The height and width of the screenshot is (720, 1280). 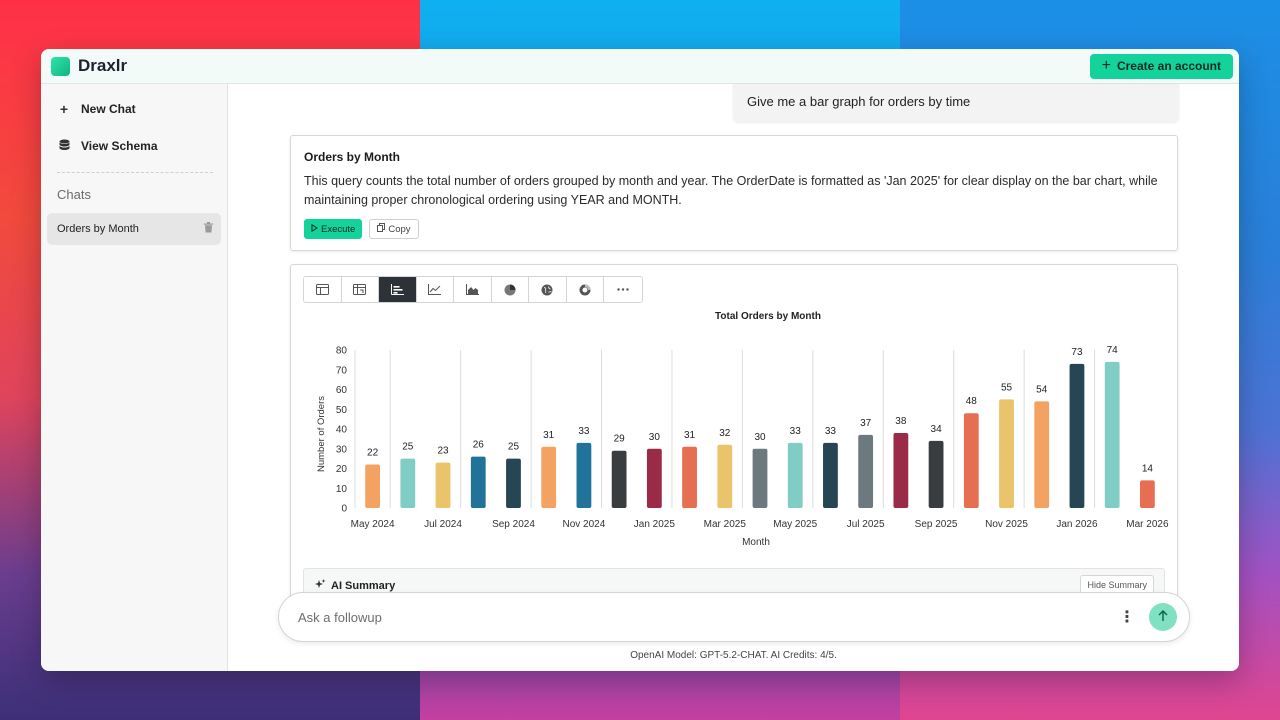 What do you see at coordinates (338, 229) in the screenshot?
I see `execute-label: Execute` at bounding box center [338, 229].